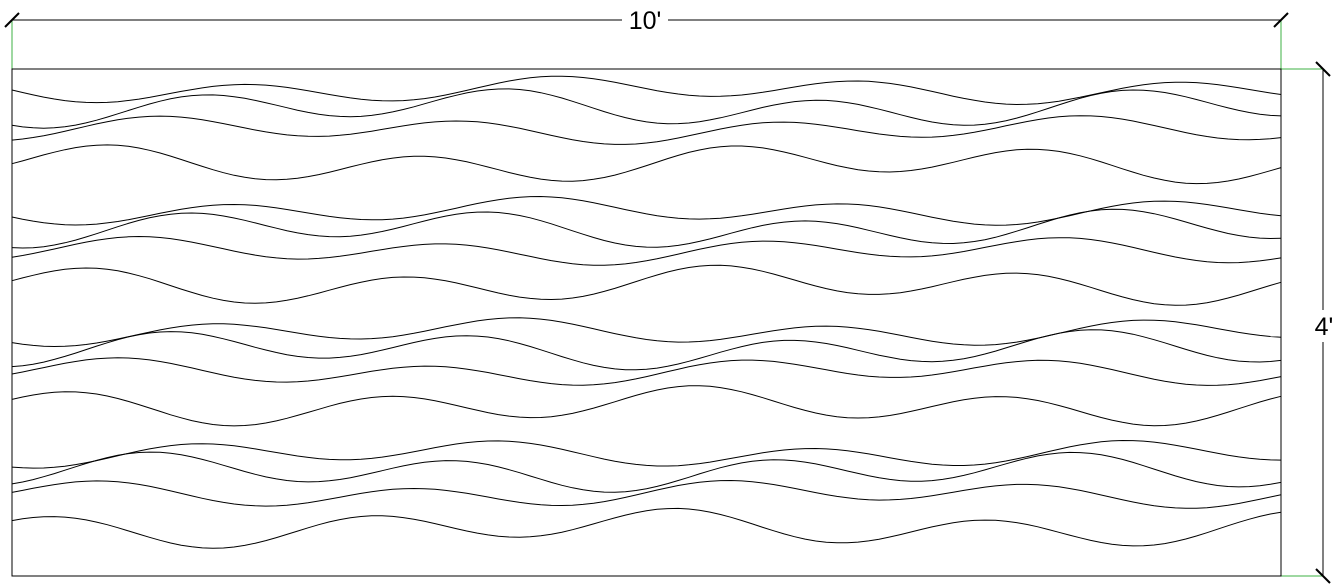  Describe the element at coordinates (1323, 576) in the screenshot. I see `height-tick-bottom` at that location.